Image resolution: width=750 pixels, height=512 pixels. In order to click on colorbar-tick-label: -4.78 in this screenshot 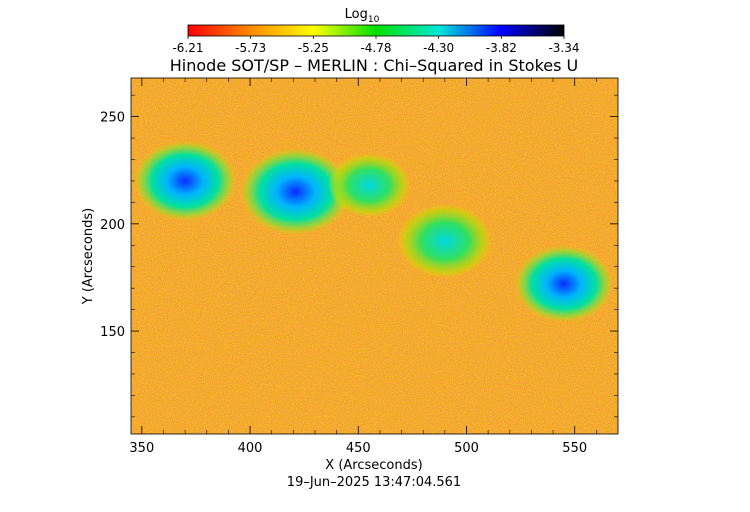, I will do `click(375, 48)`.